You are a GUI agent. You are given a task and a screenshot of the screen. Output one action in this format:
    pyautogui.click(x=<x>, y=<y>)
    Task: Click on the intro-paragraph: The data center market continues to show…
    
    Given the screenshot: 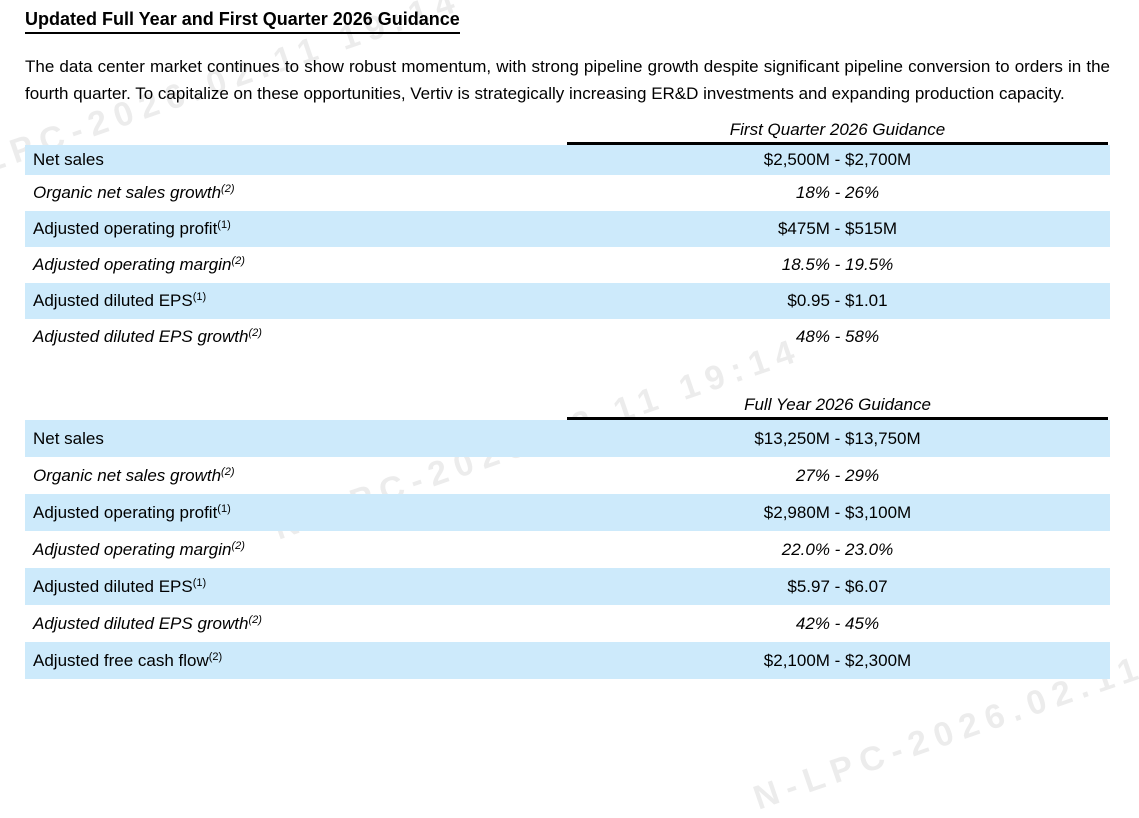 What is the action you would take?
    pyautogui.click(x=567, y=80)
    